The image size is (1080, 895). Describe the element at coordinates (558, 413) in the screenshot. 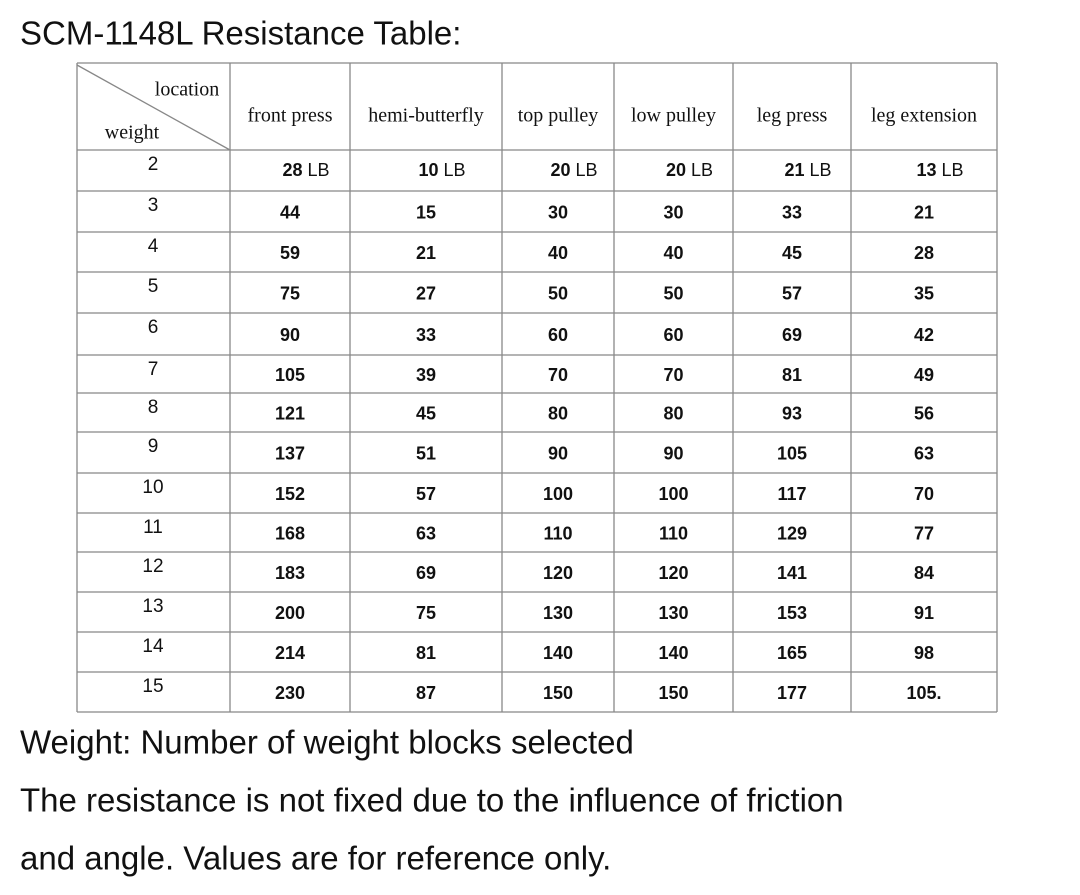

I see `cell: 80` at that location.